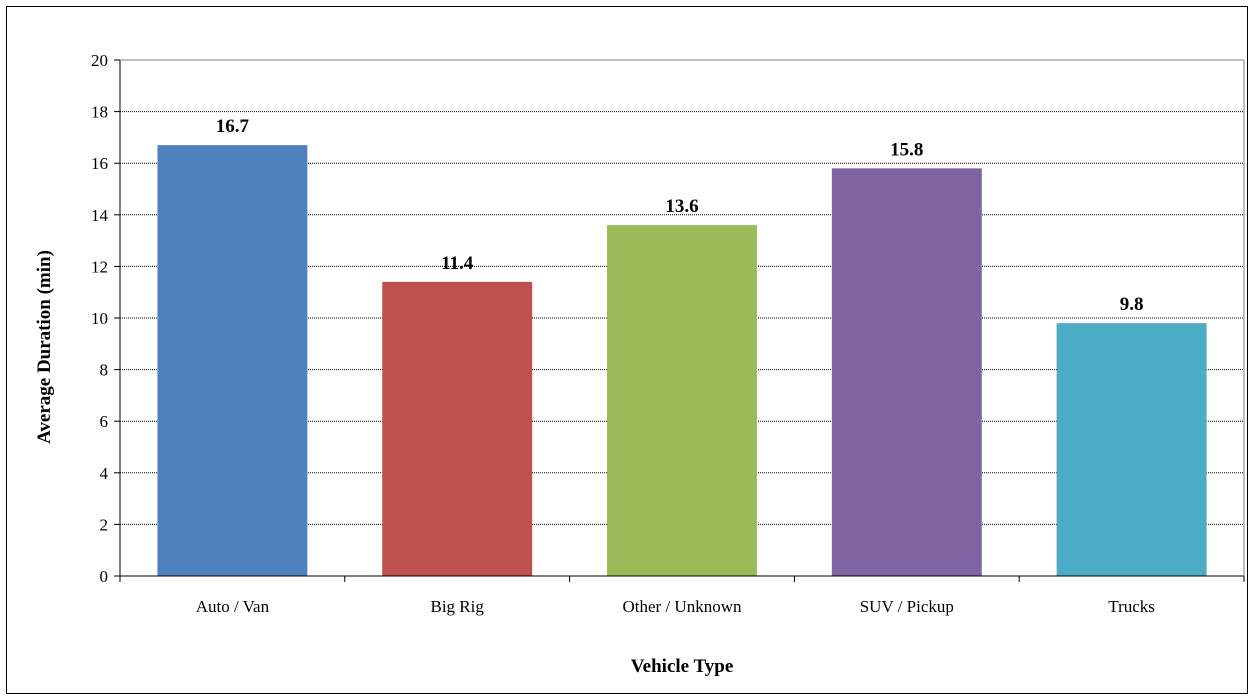  What do you see at coordinates (99, 266) in the screenshot?
I see `y-tick-label: 12` at bounding box center [99, 266].